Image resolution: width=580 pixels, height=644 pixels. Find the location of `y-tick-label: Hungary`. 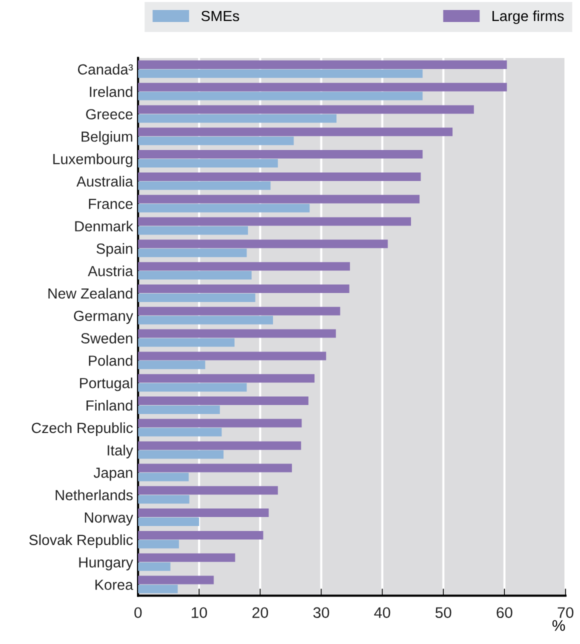

y-tick-label: Hungary is located at coordinates (106, 563).